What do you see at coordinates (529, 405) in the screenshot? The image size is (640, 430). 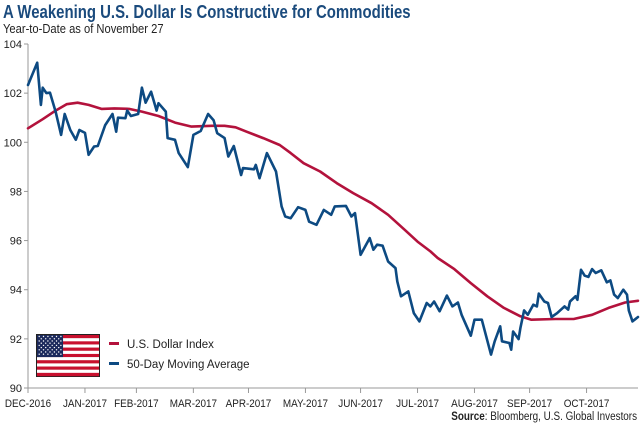 I see `x-tick-label: SEP-2017` at bounding box center [529, 405].